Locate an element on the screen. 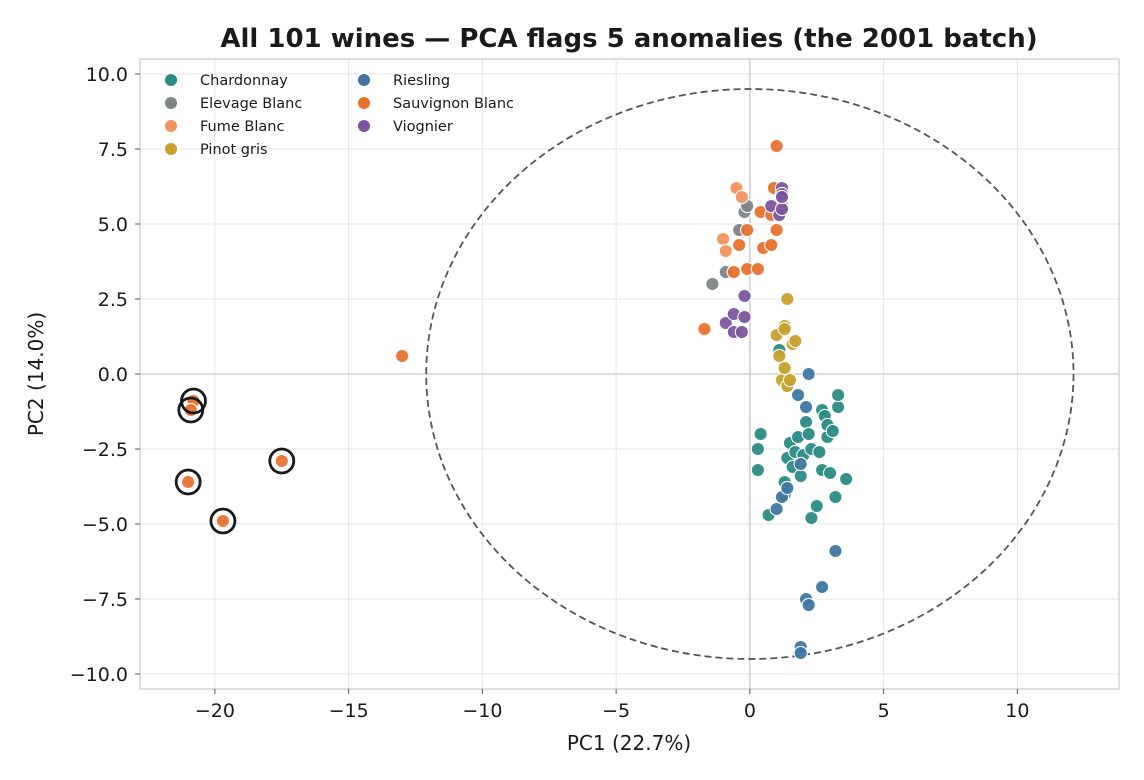  anomaly-rings is located at coordinates (235, 461).